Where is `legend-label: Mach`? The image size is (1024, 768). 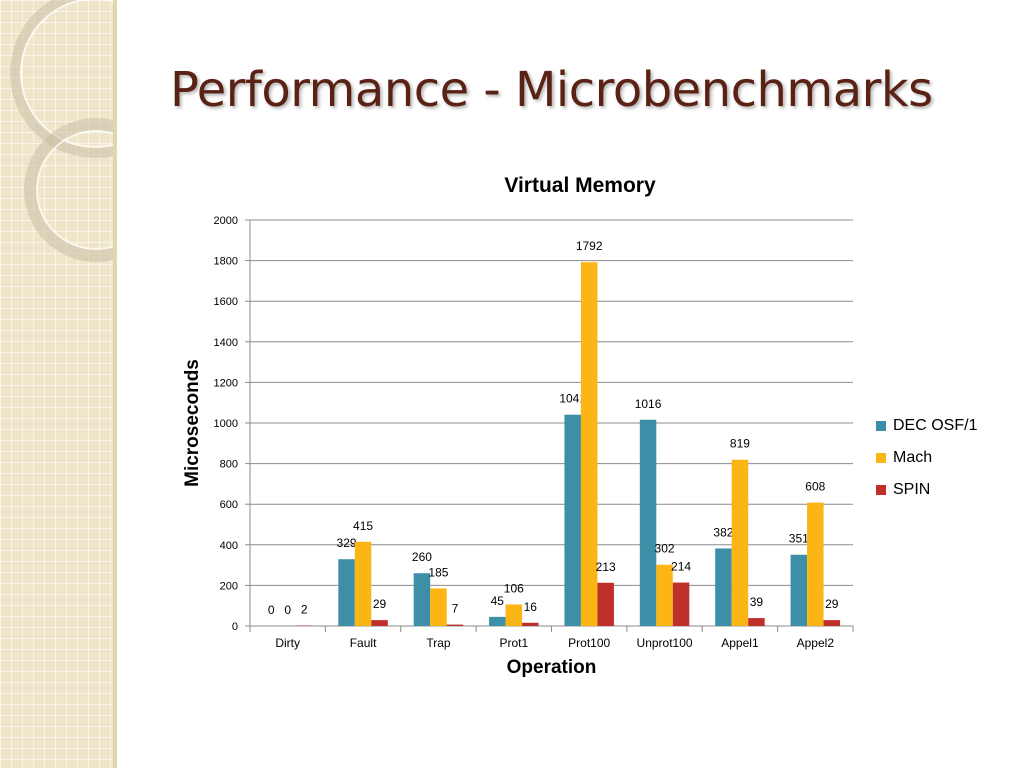 legend-label: Mach is located at coordinates (913, 457).